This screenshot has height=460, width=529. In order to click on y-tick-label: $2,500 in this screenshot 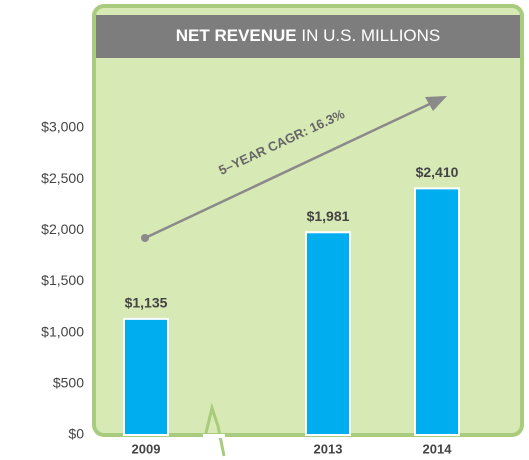, I will do `click(62, 178)`.